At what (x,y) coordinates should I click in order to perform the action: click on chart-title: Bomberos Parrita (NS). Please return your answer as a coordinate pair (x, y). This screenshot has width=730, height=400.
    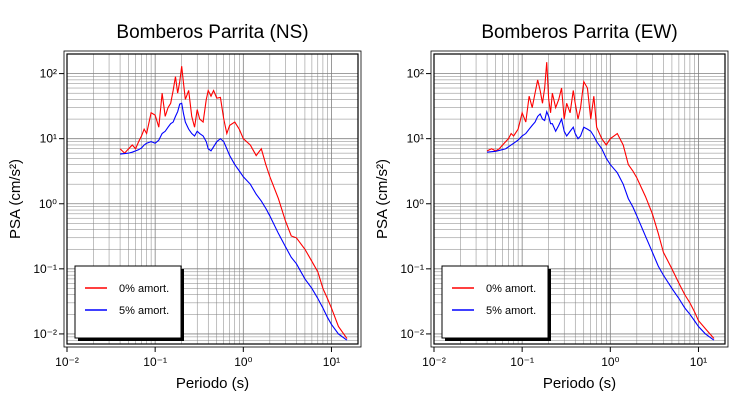
    Looking at the image, I should click on (212, 32).